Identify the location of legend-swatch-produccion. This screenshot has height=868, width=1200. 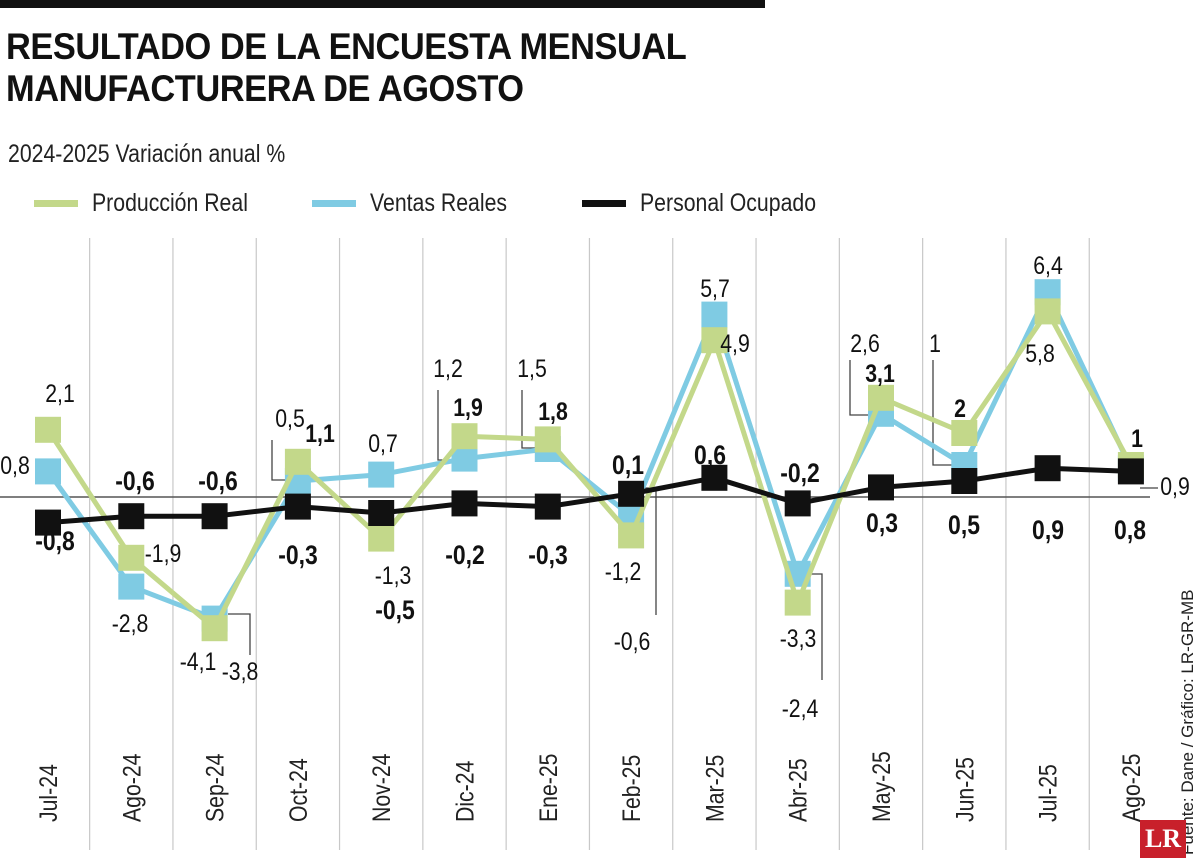
(56, 203).